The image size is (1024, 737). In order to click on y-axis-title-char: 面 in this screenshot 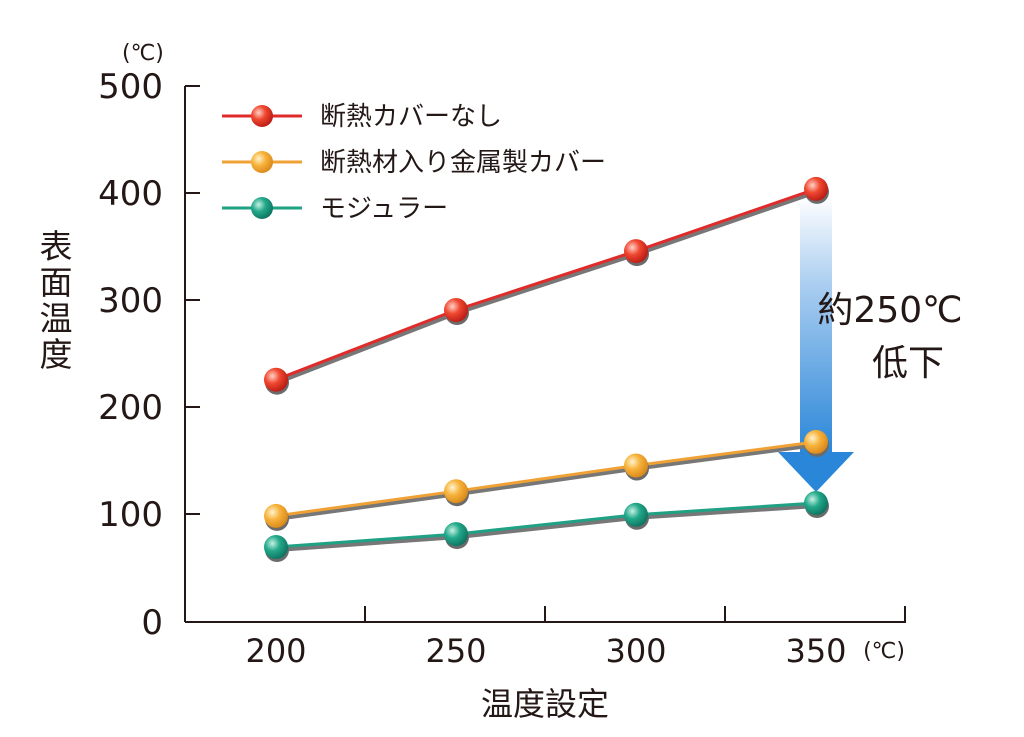, I will do `click(56, 282)`.